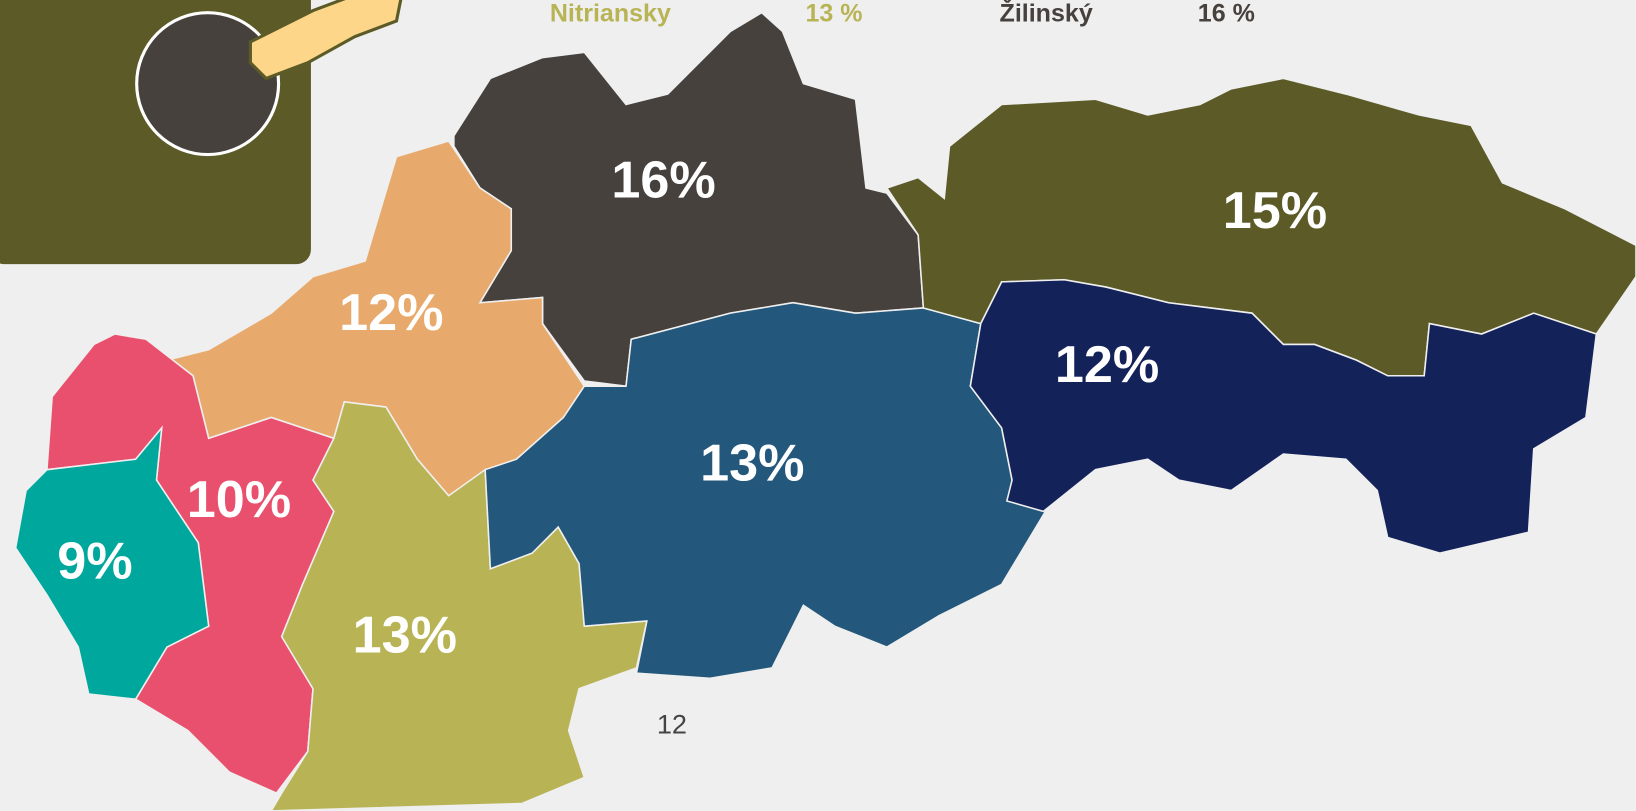  Describe the element at coordinates (1275, 211) in the screenshot. I see `region-label: 15%` at that location.